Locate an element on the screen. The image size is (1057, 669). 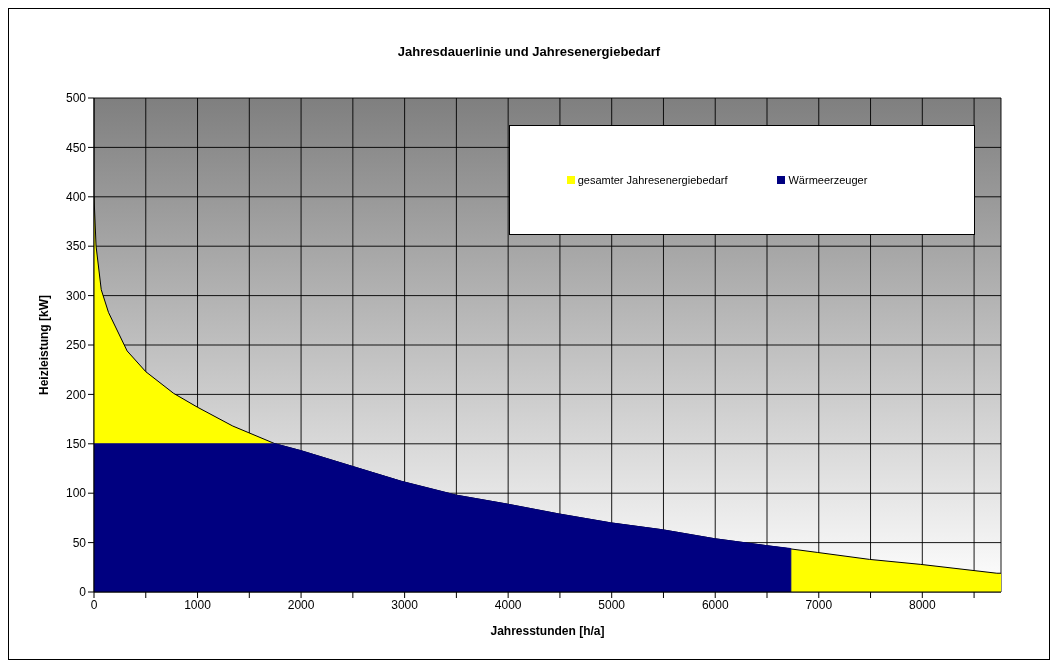
y-tick-label: 250 is located at coordinates (76, 345).